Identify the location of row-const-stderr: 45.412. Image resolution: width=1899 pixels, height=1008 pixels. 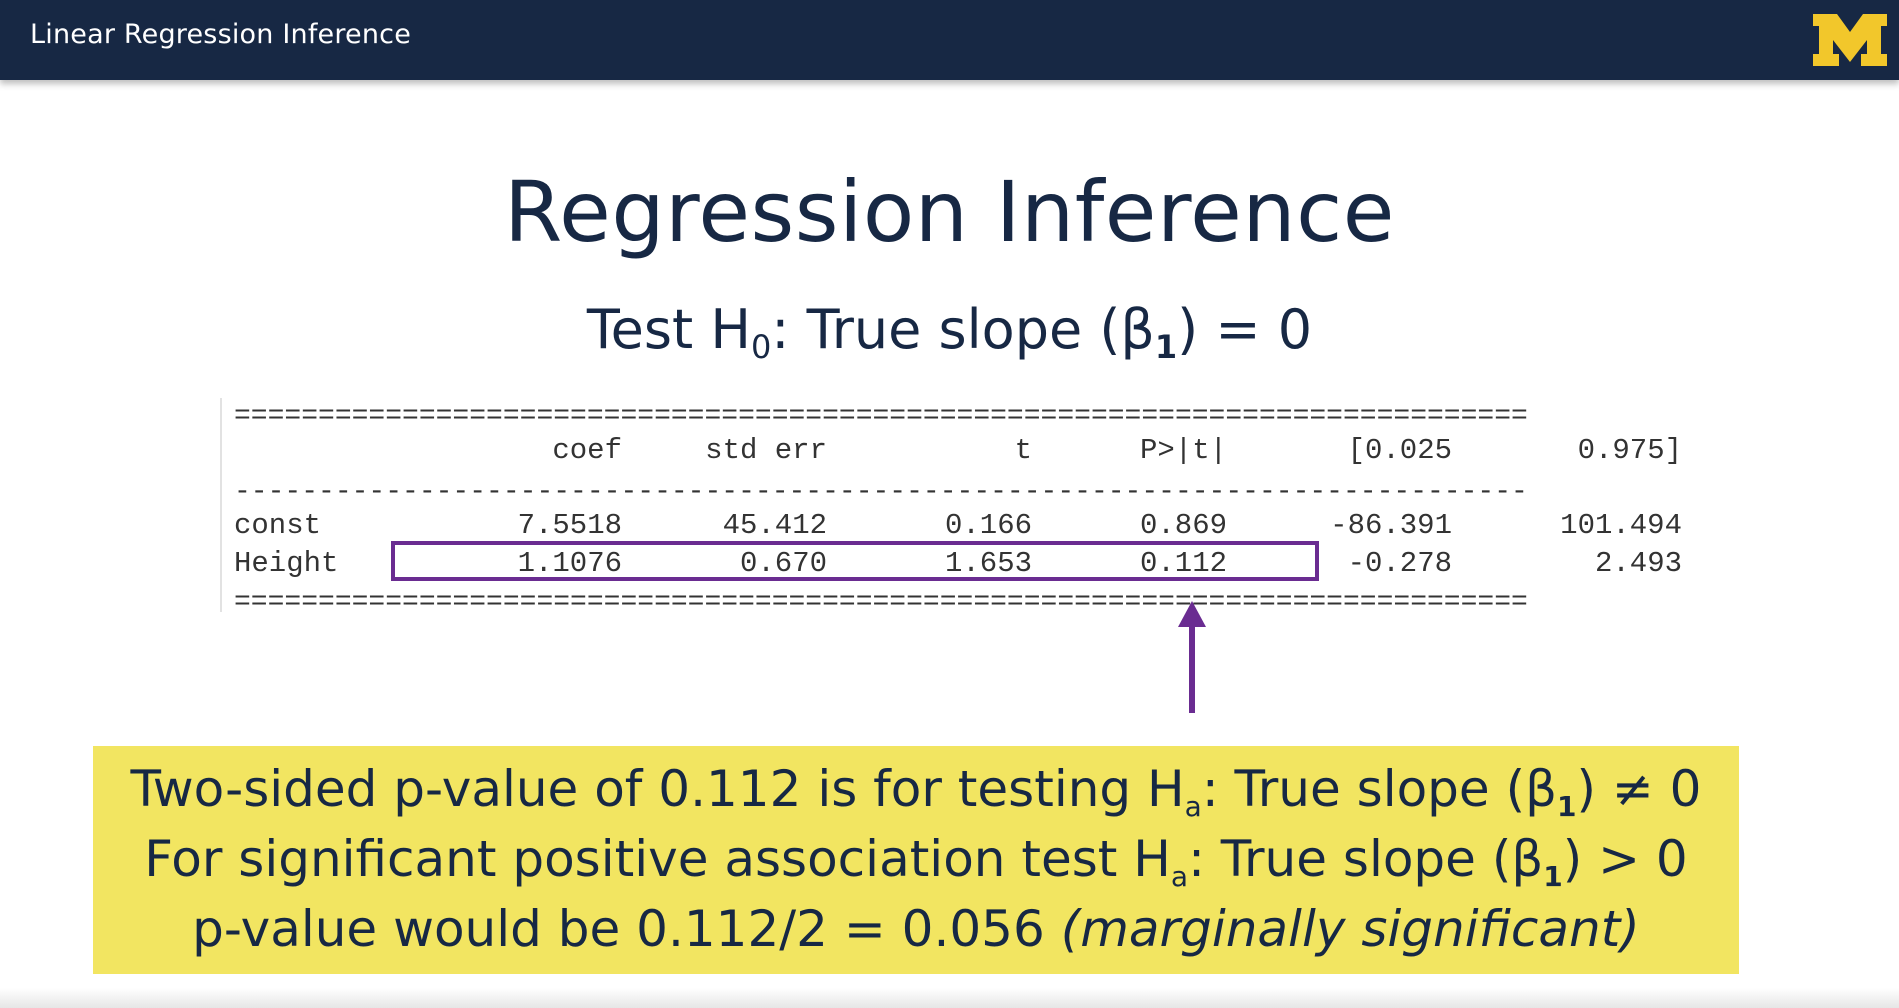
(774, 525).